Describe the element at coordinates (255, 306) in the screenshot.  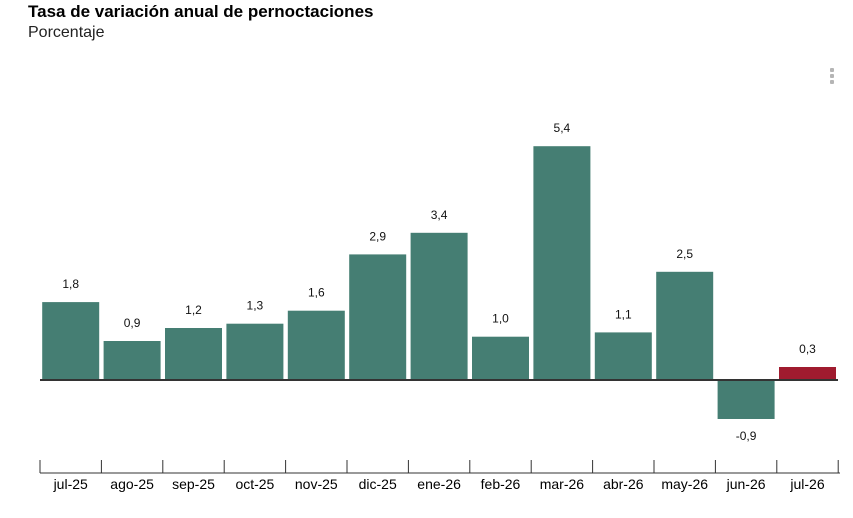
I see `data-label-oct-25: 1,3` at that location.